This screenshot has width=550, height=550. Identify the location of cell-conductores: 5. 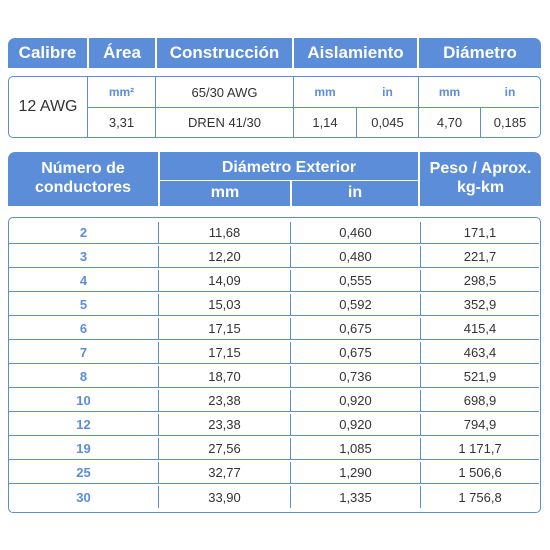
(84, 304).